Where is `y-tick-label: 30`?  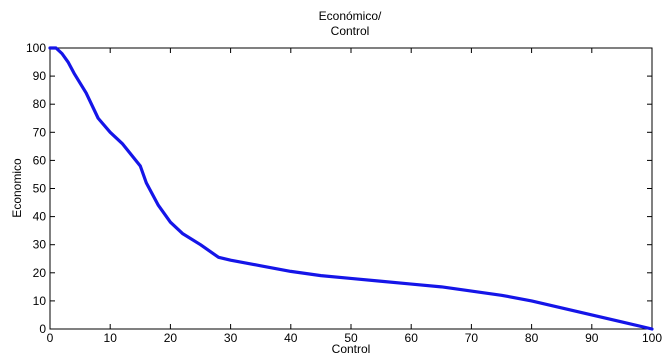
y-tick-label: 30 is located at coordinates (40, 245).